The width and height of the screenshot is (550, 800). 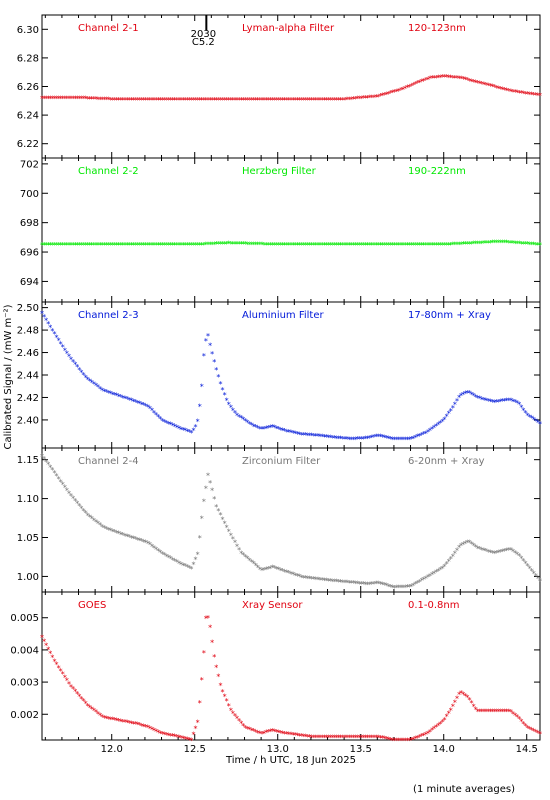 What do you see at coordinates (28, 460) in the screenshot?
I see `y-tick-label: 1.15` at bounding box center [28, 460].